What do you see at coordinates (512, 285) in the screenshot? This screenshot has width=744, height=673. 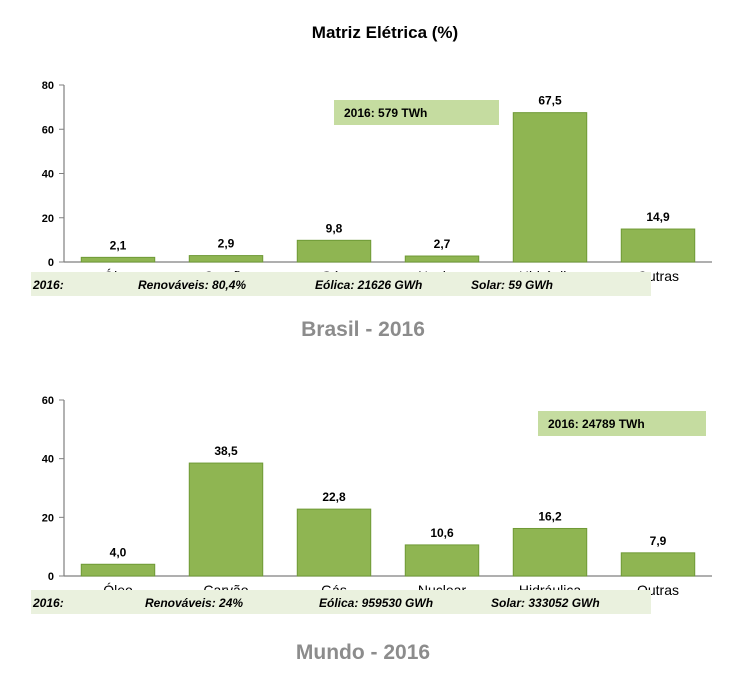 I see `footer-item: Solar: 59 GWh` at bounding box center [512, 285].